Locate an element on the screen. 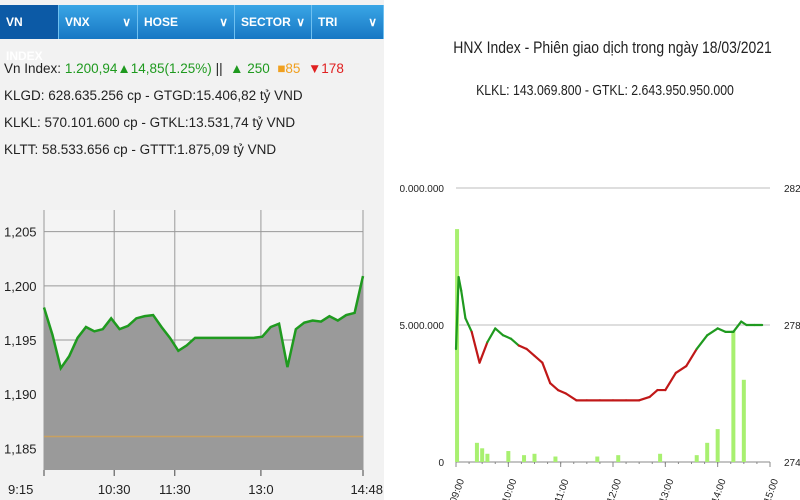 This screenshot has height=500, width=800. advancers-count: ▲ 250 is located at coordinates (250, 68).